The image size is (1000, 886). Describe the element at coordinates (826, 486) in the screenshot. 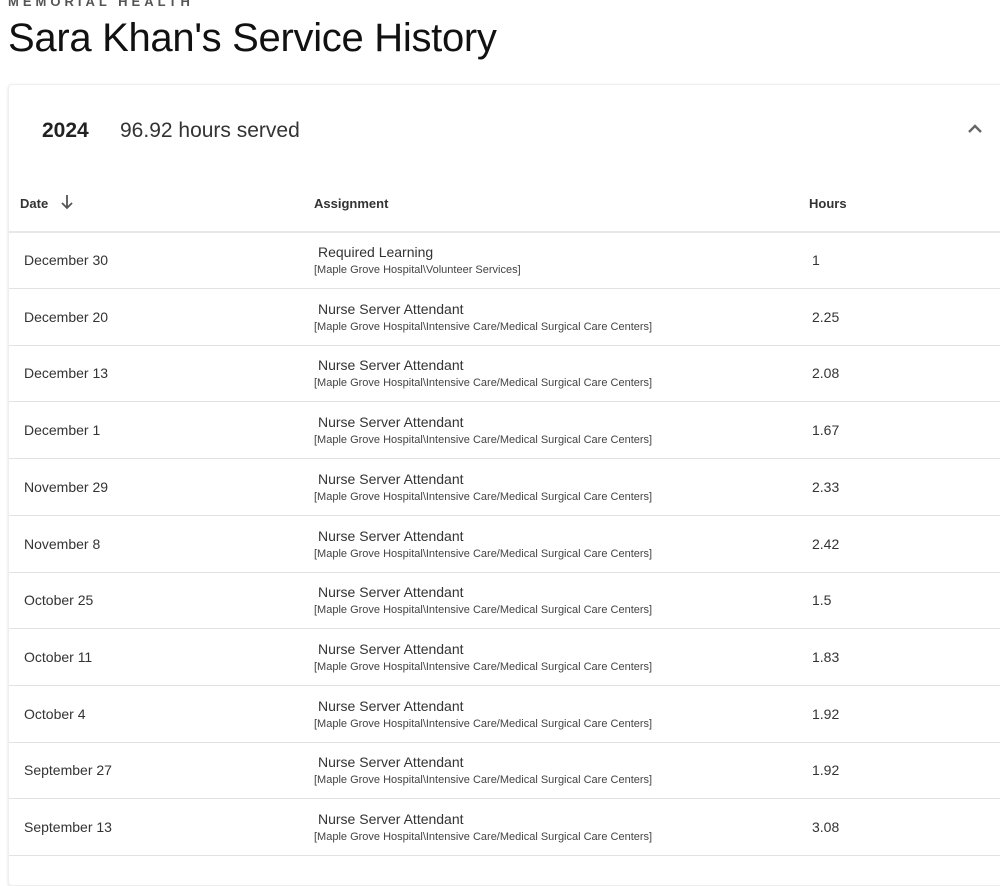

I see `row-hours: 2.33` at that location.